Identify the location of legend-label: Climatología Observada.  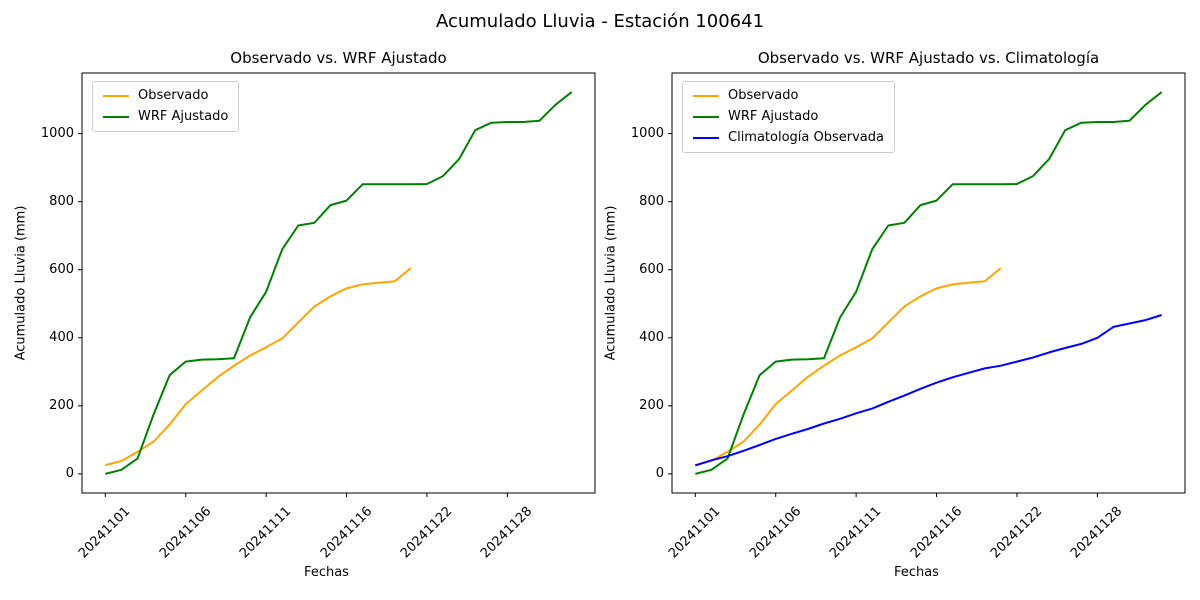
(806, 137).